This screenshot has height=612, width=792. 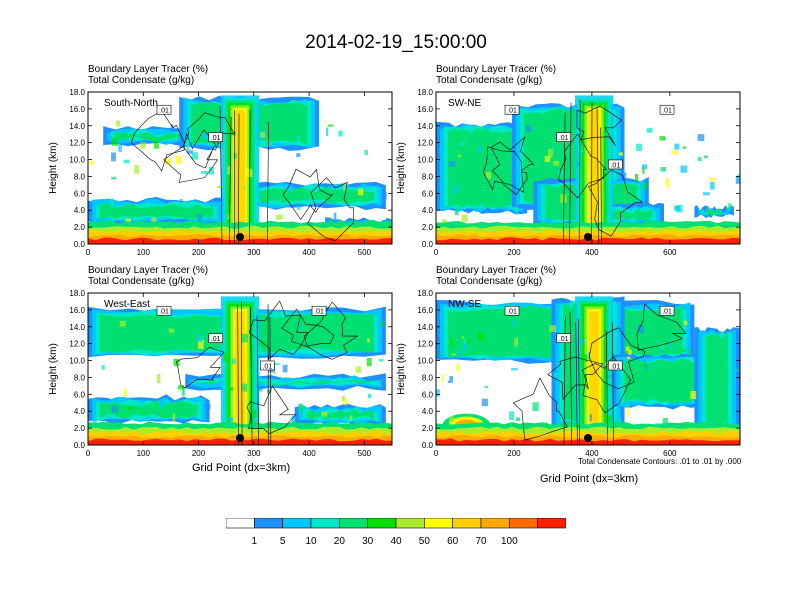 I want to click on panel-nw-se-xtick-label: 200, so click(x=514, y=453).